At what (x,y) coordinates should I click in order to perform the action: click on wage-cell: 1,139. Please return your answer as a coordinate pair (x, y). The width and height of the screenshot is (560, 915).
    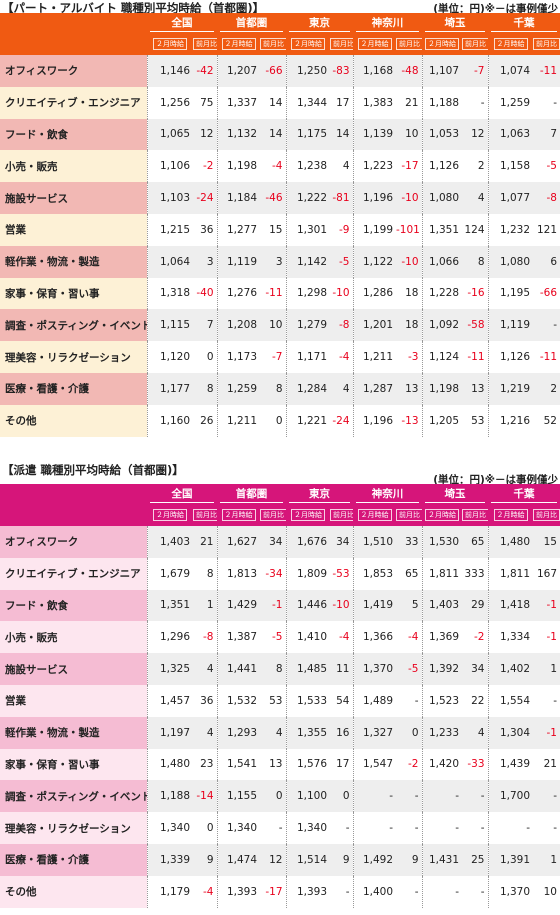
    Looking at the image, I should click on (374, 134).